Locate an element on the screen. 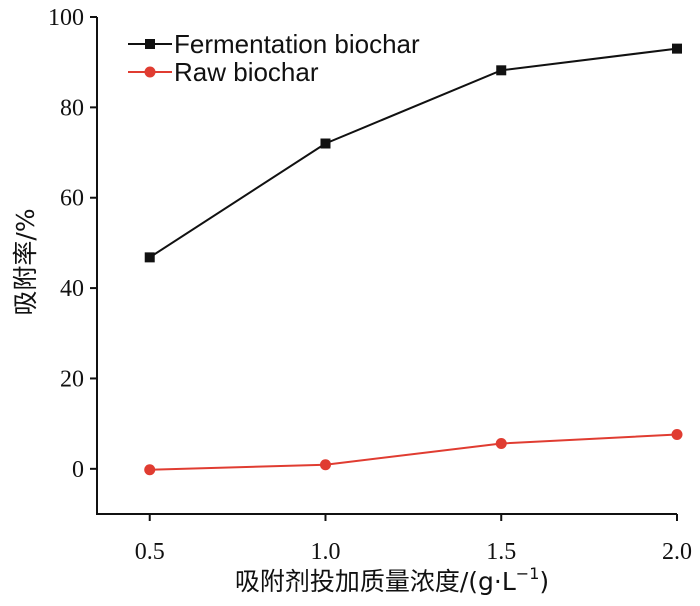 Image resolution: width=700 pixels, height=606 pixels. series-line is located at coordinates (413, 452).